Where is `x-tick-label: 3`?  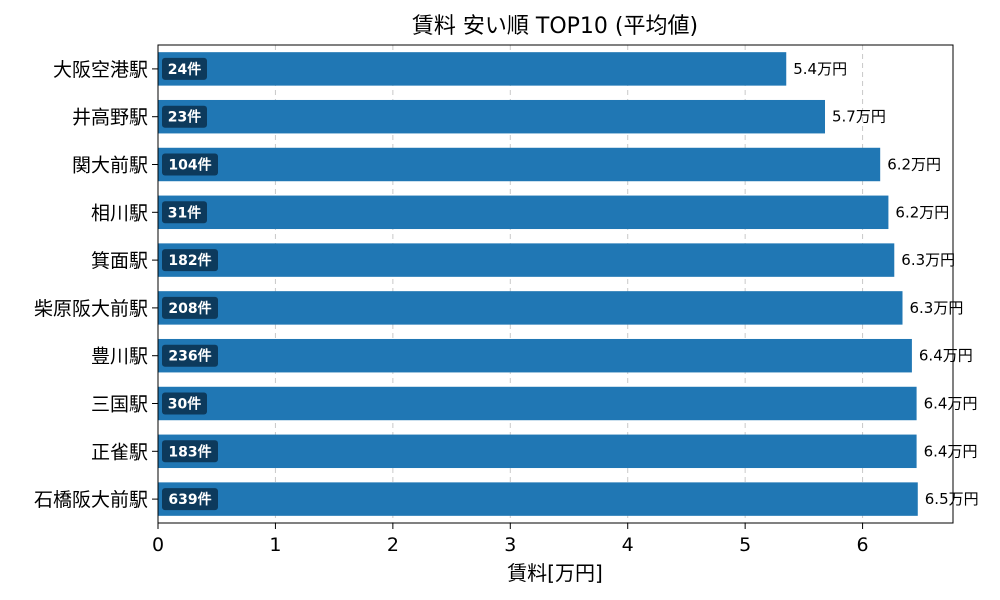
x-tick-label: 3 is located at coordinates (510, 545).